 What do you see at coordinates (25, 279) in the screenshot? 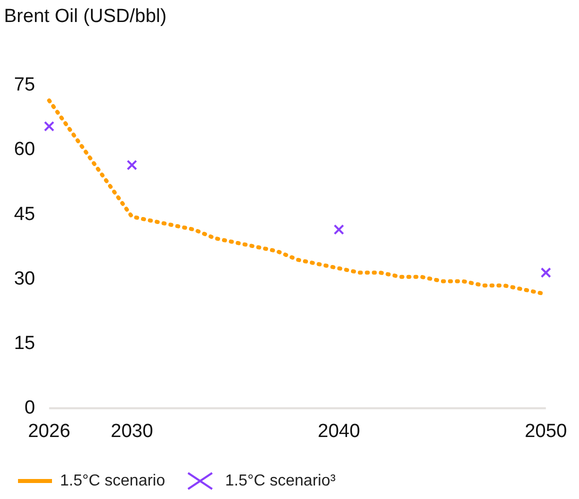
I see `y-tick-label: 30` at bounding box center [25, 279].